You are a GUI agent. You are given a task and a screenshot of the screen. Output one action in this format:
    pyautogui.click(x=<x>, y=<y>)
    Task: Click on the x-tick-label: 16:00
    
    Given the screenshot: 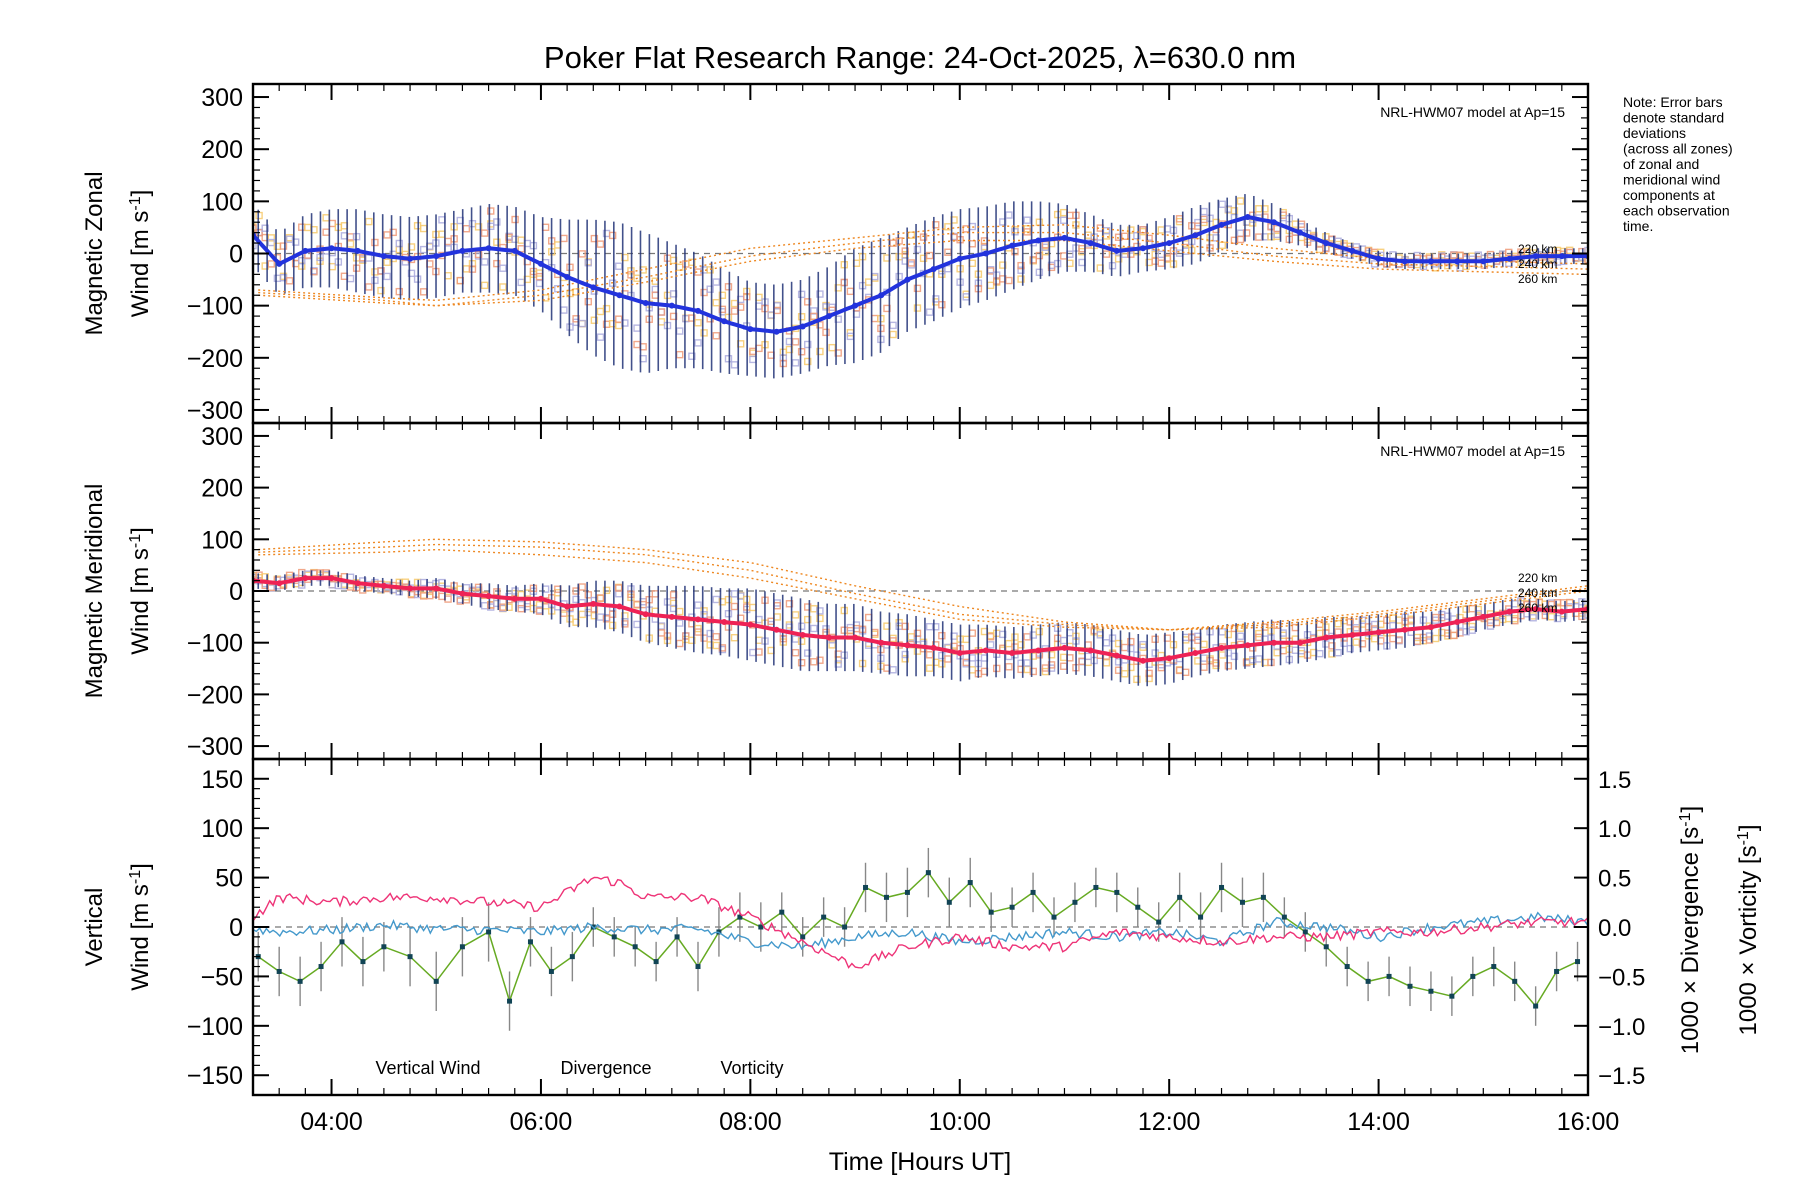 What is the action you would take?
    pyautogui.click(x=1588, y=1122)
    